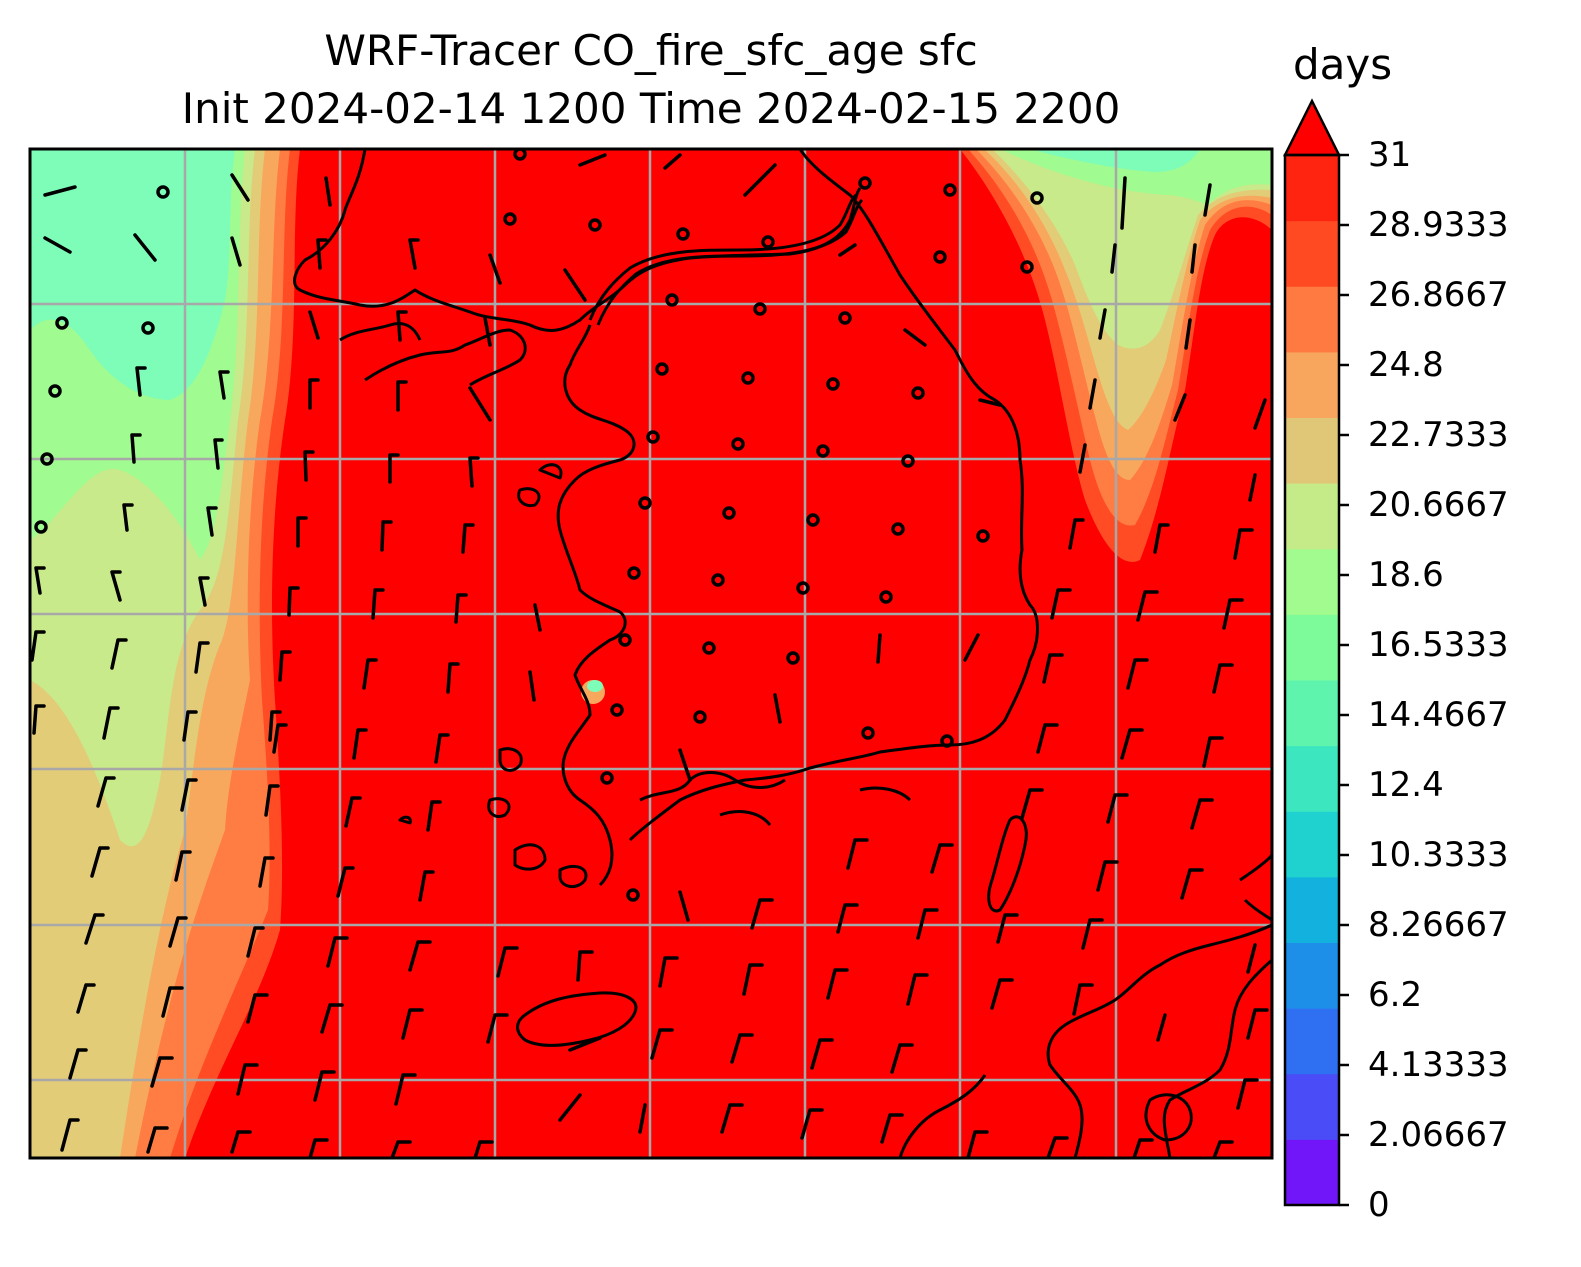 The width and height of the screenshot is (1581, 1267). I want to click on colorbar-tick-label: 4.13333, so click(1438, 1065).